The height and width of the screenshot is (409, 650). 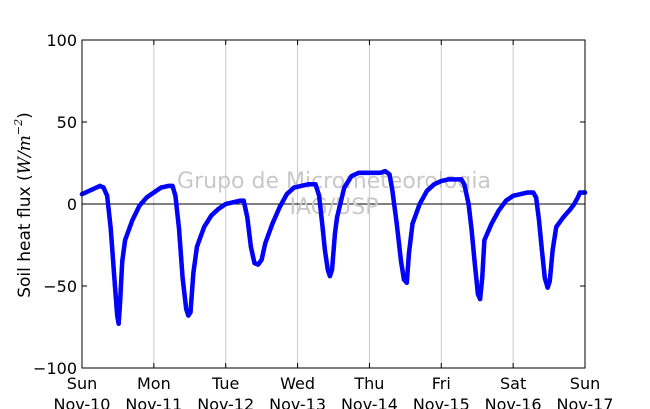 What do you see at coordinates (369, 402) in the screenshot?
I see `x-tick-label-date: Nov-14` at bounding box center [369, 402].